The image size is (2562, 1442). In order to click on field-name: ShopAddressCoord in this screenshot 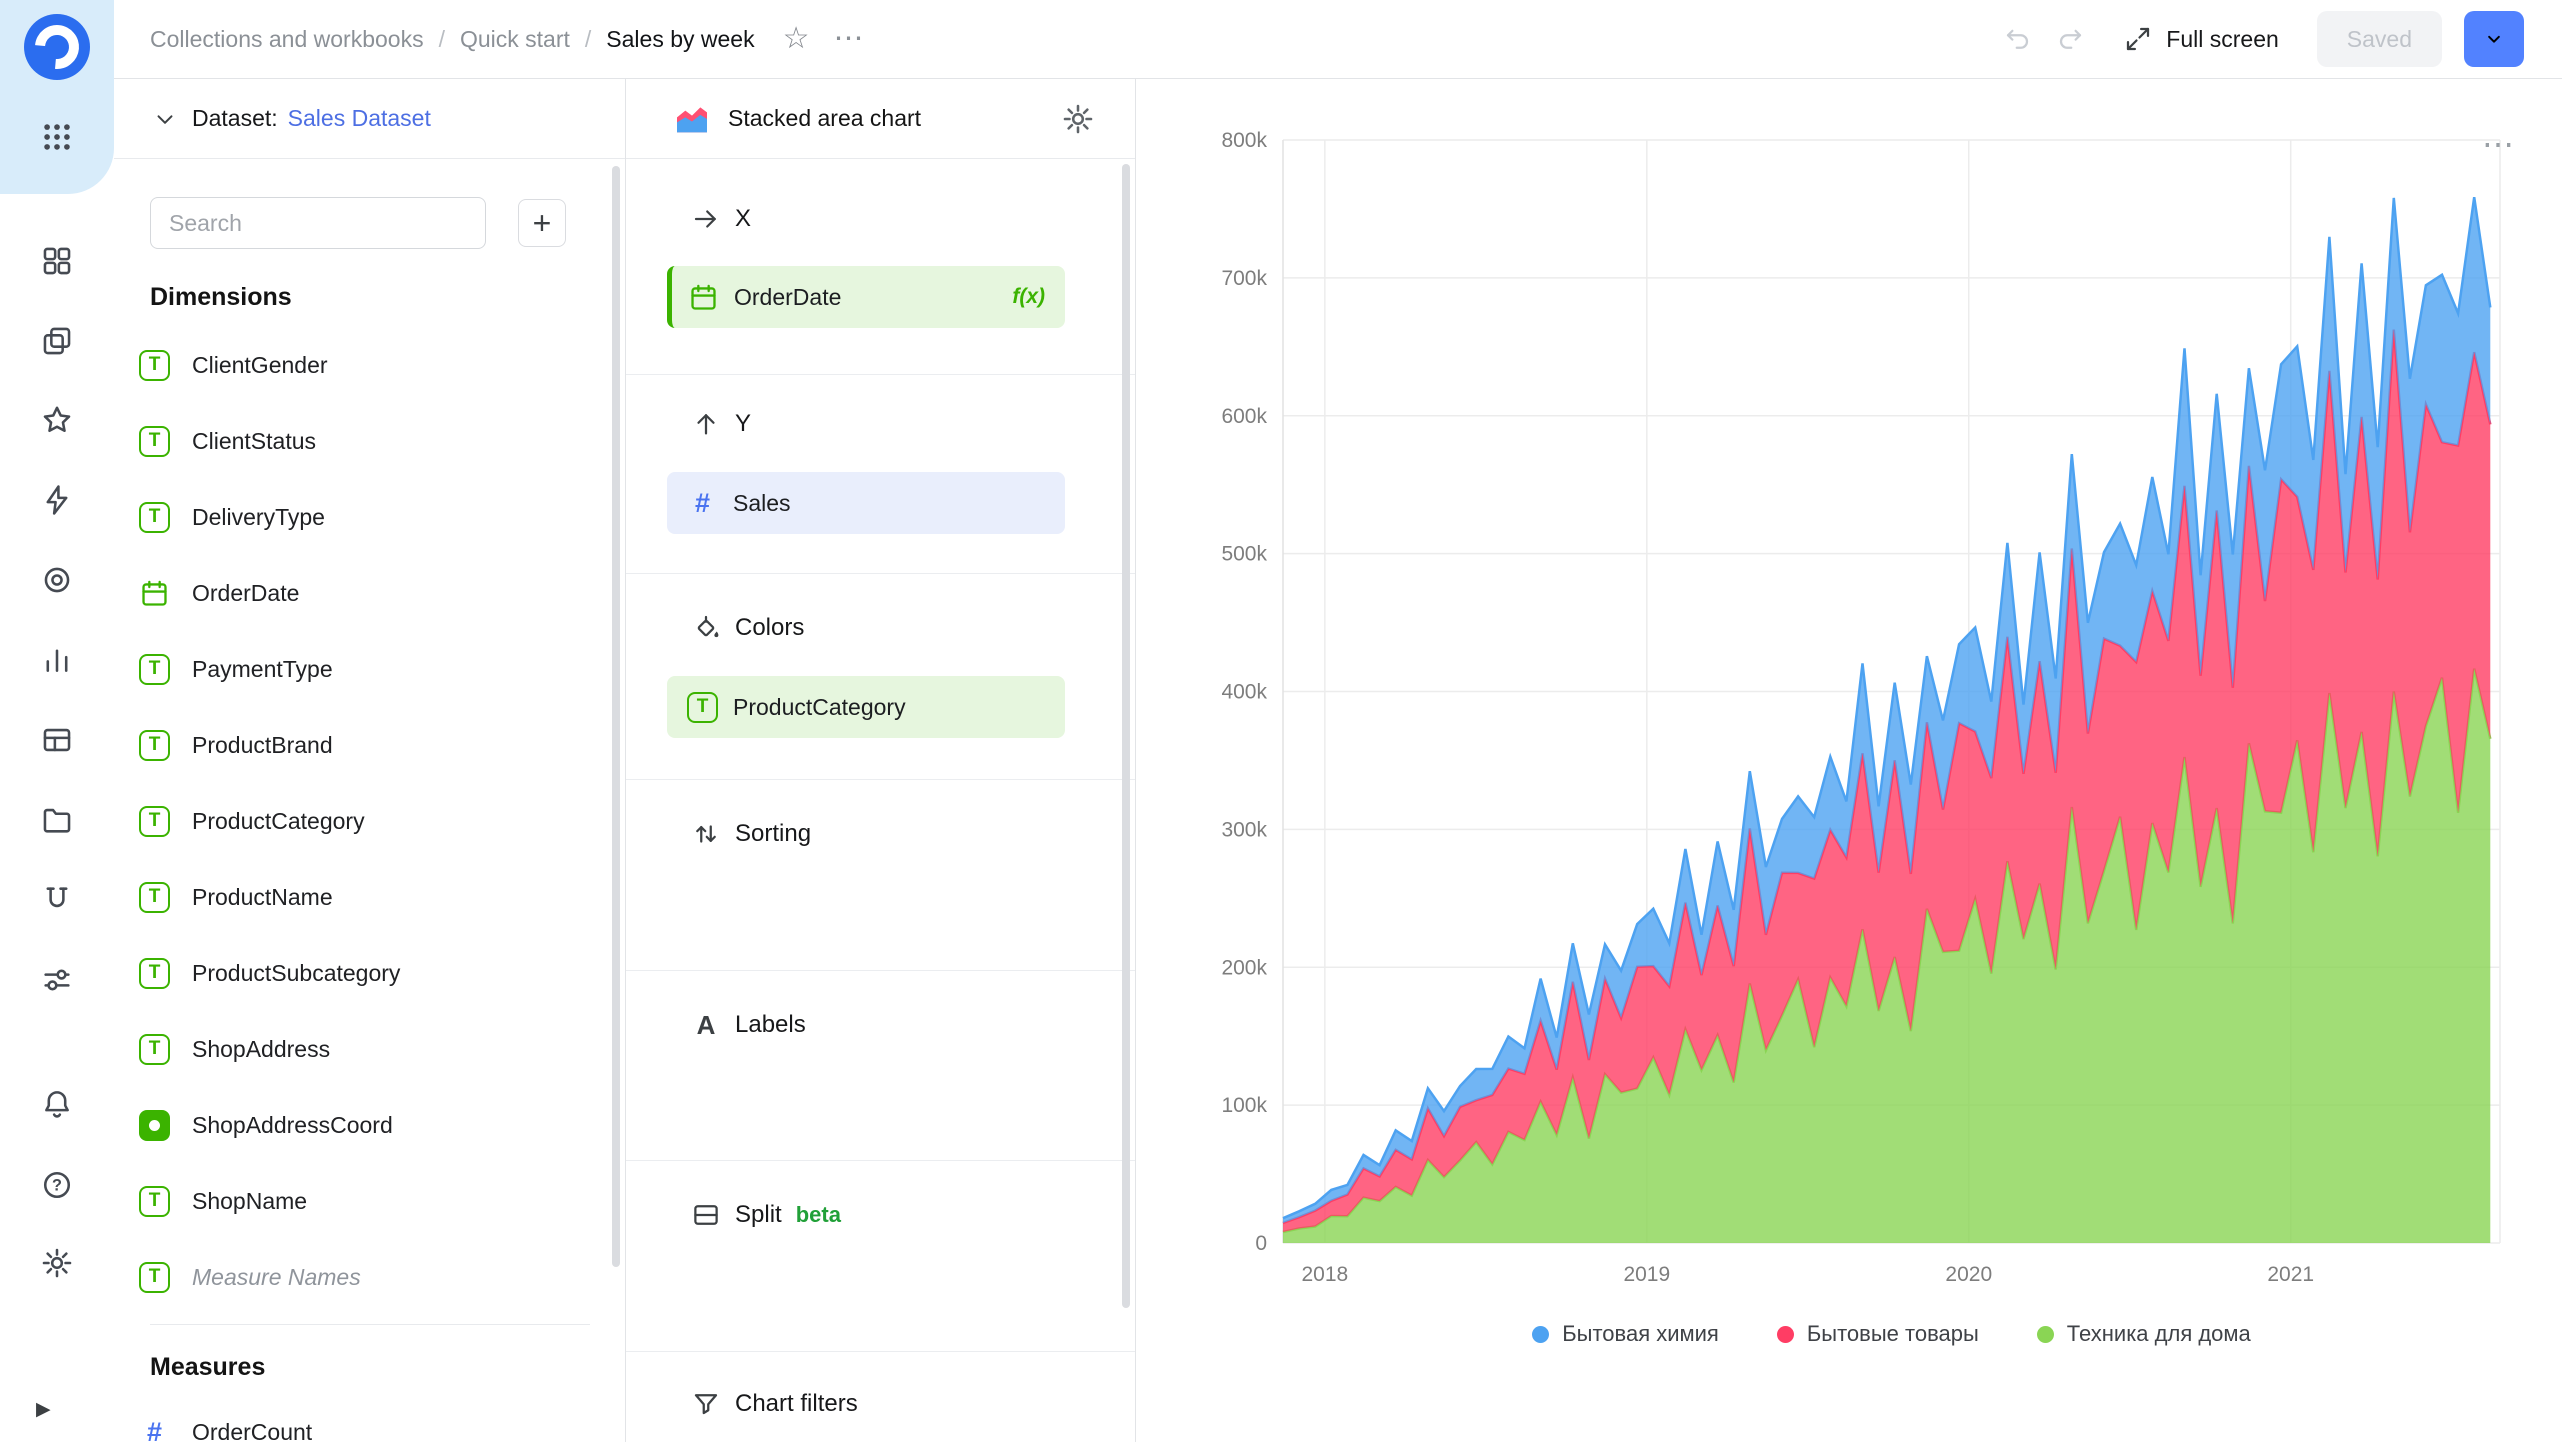, I will do `click(292, 1124)`.